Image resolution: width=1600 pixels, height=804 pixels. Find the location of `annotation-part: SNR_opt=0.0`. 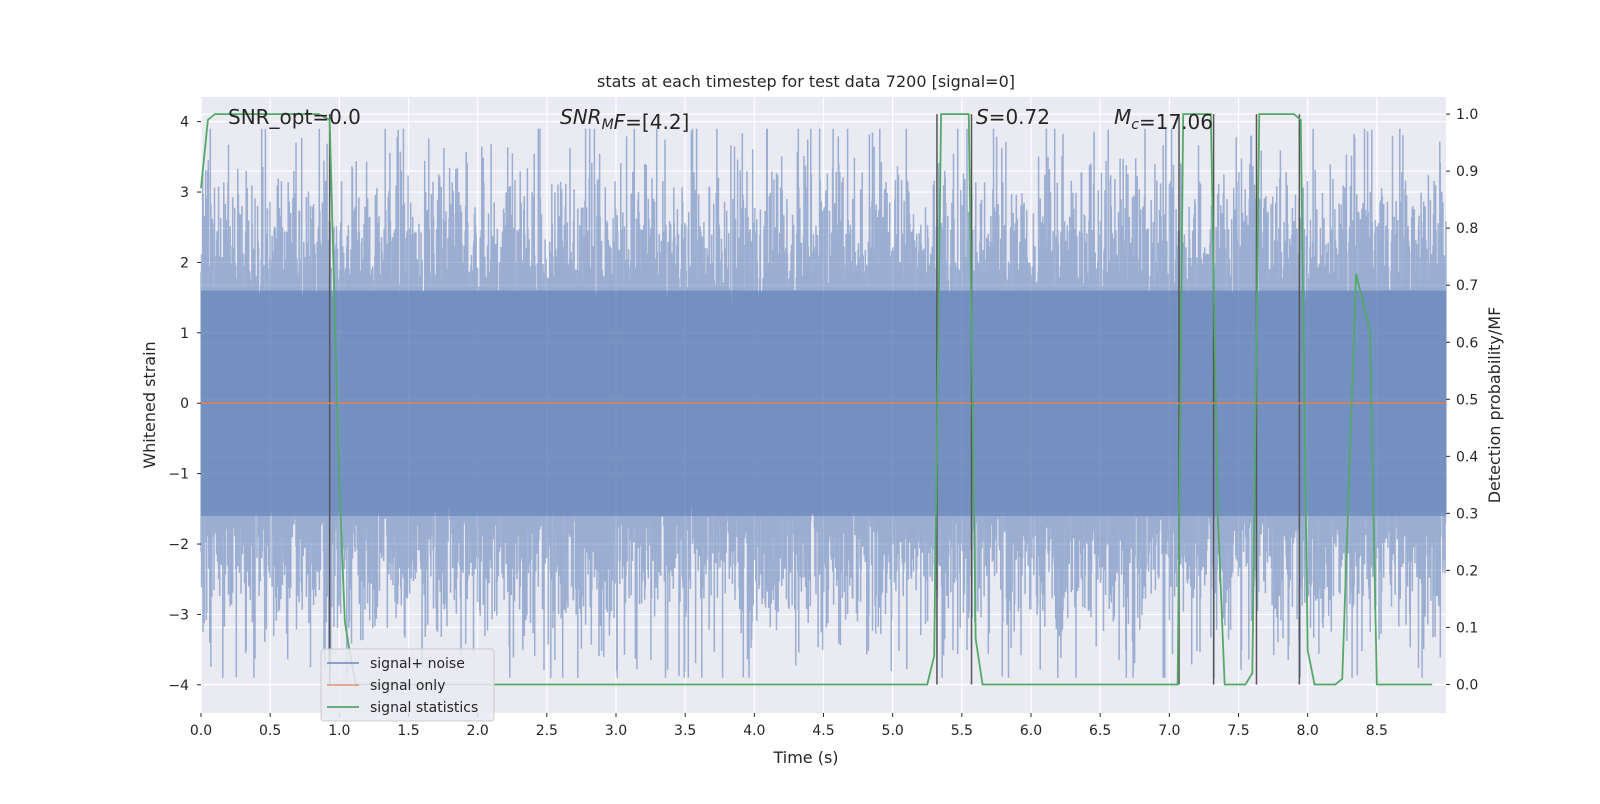

annotation-part: SNR_opt=0.0 is located at coordinates (294, 117).